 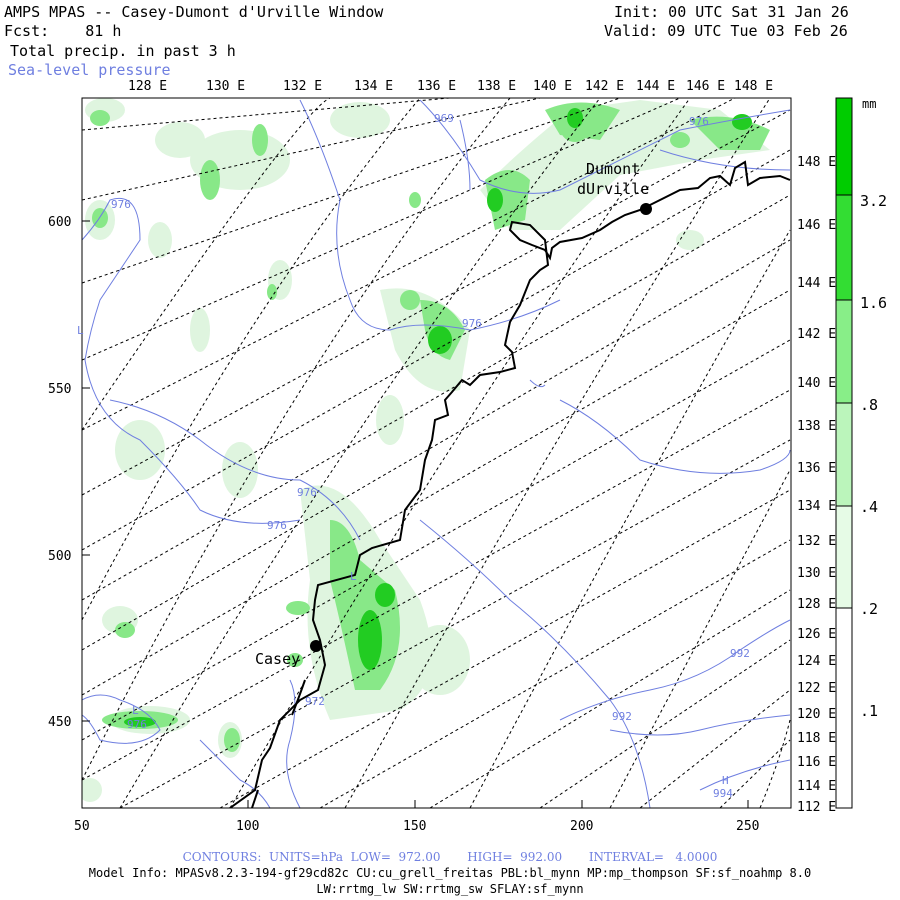 What do you see at coordinates (844, 351) in the screenshot?
I see `legend-swatch-0.8` at bounding box center [844, 351].